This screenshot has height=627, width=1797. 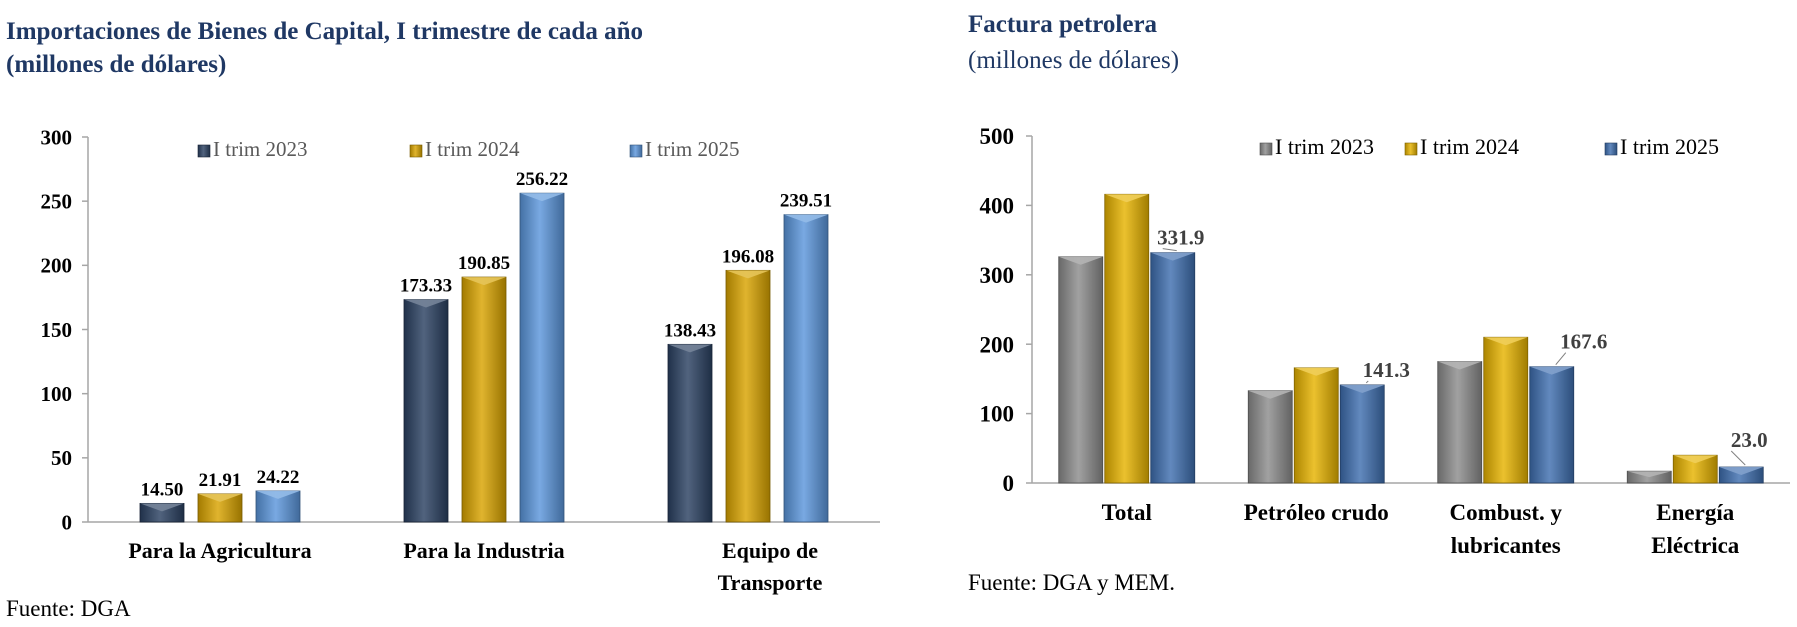 What do you see at coordinates (690, 330) in the screenshot?
I see `data-label: 138.43` at bounding box center [690, 330].